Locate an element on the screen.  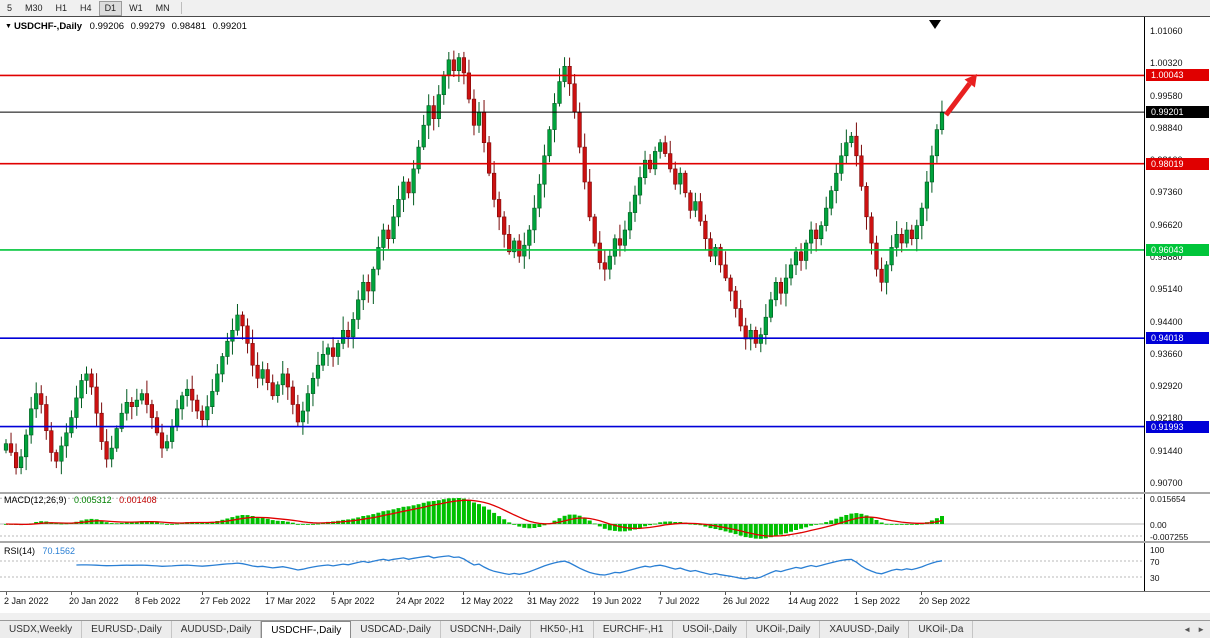
rsi-value: 70.1562 is located at coordinates (59, 551).